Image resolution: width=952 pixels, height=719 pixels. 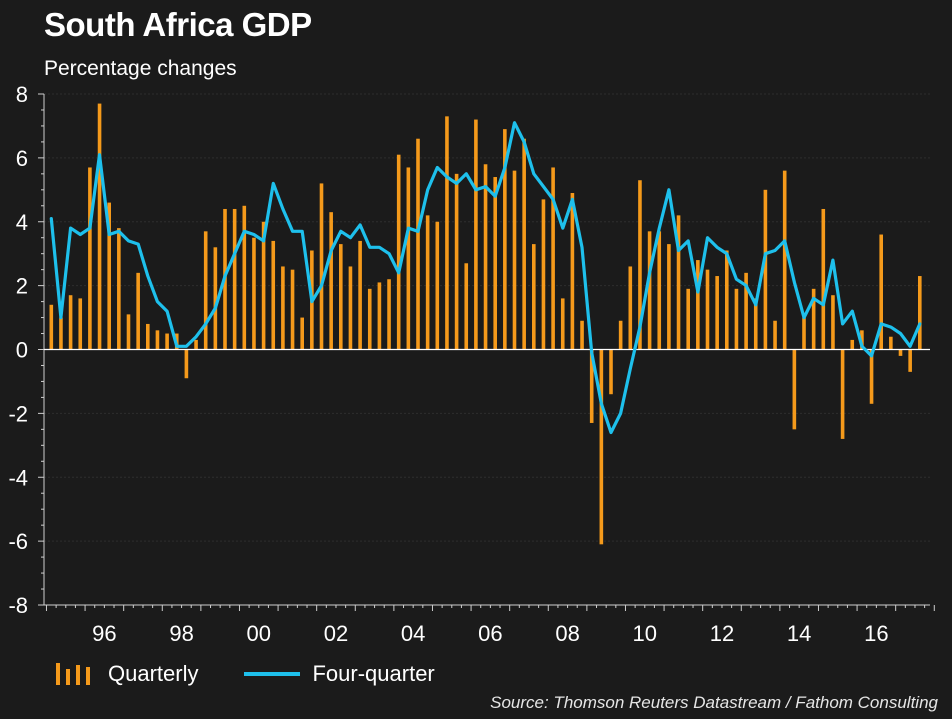 I want to click on x-tick-label: 16, so click(x=876, y=633).